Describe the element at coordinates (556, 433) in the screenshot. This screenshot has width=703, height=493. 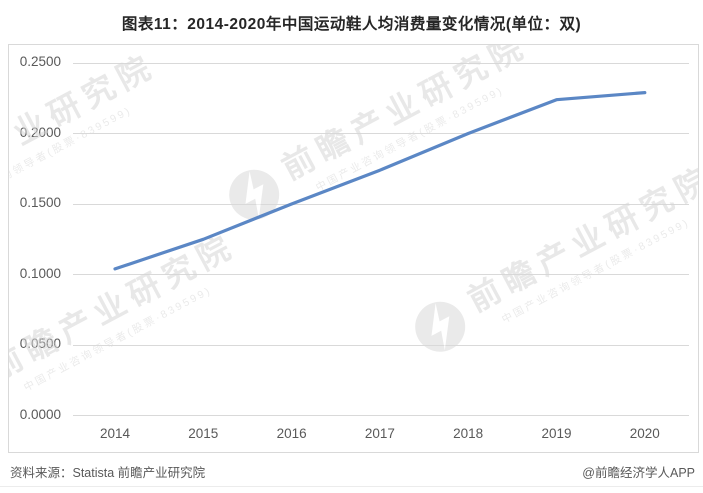
I see `x-tick-label: 2019` at that location.